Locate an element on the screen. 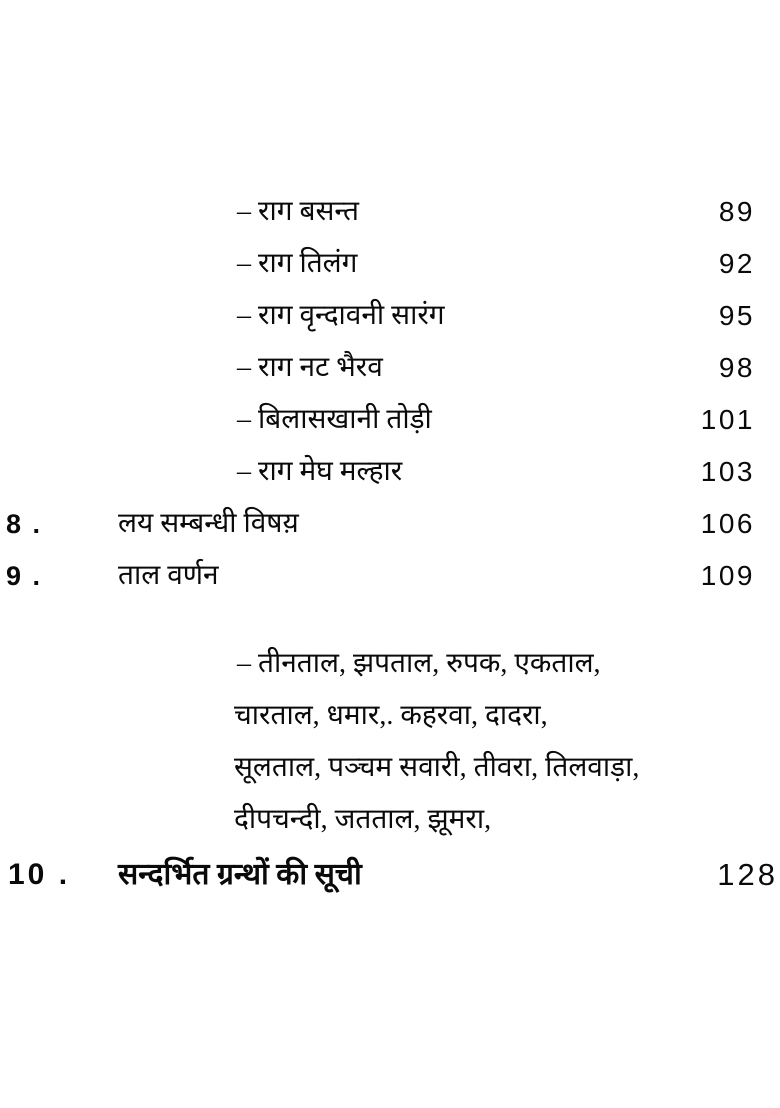  toc-entry-title: लय सम्बन्धी विषय़ is located at coordinates (208, 523).